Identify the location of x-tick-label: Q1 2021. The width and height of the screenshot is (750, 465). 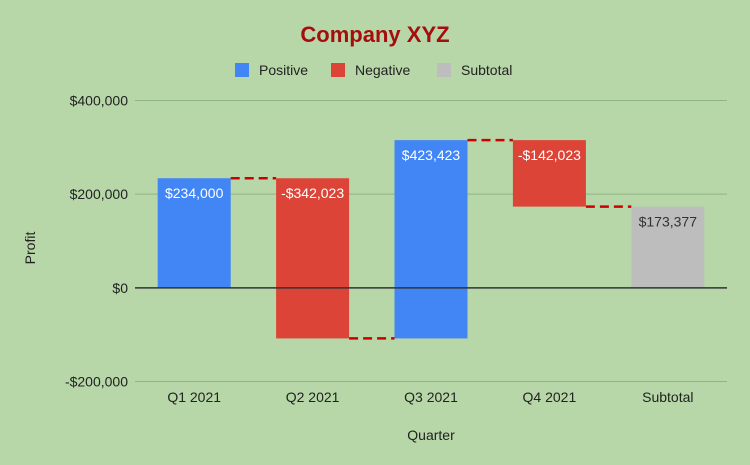
(194, 397).